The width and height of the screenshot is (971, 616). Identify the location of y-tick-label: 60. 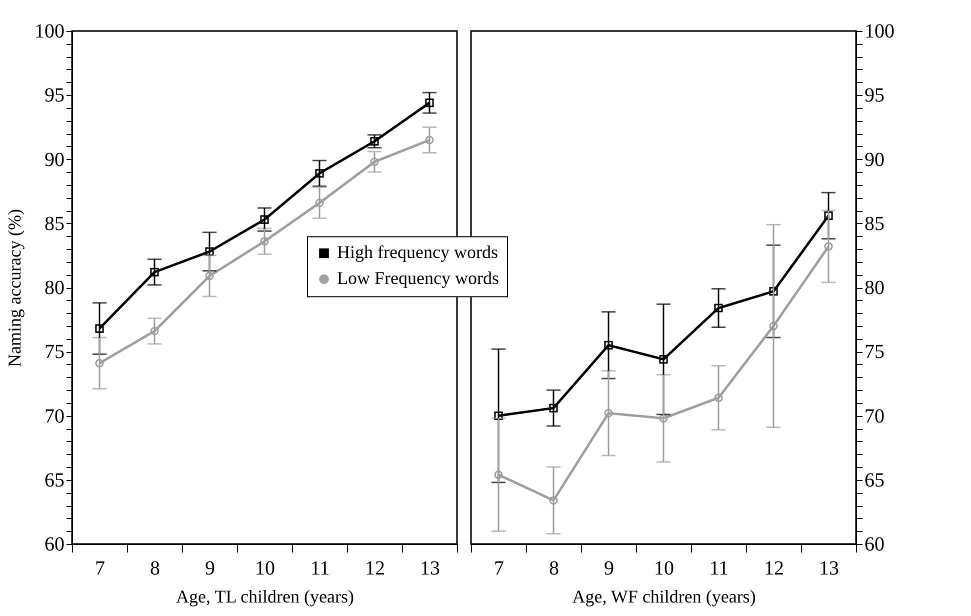
(54, 545).